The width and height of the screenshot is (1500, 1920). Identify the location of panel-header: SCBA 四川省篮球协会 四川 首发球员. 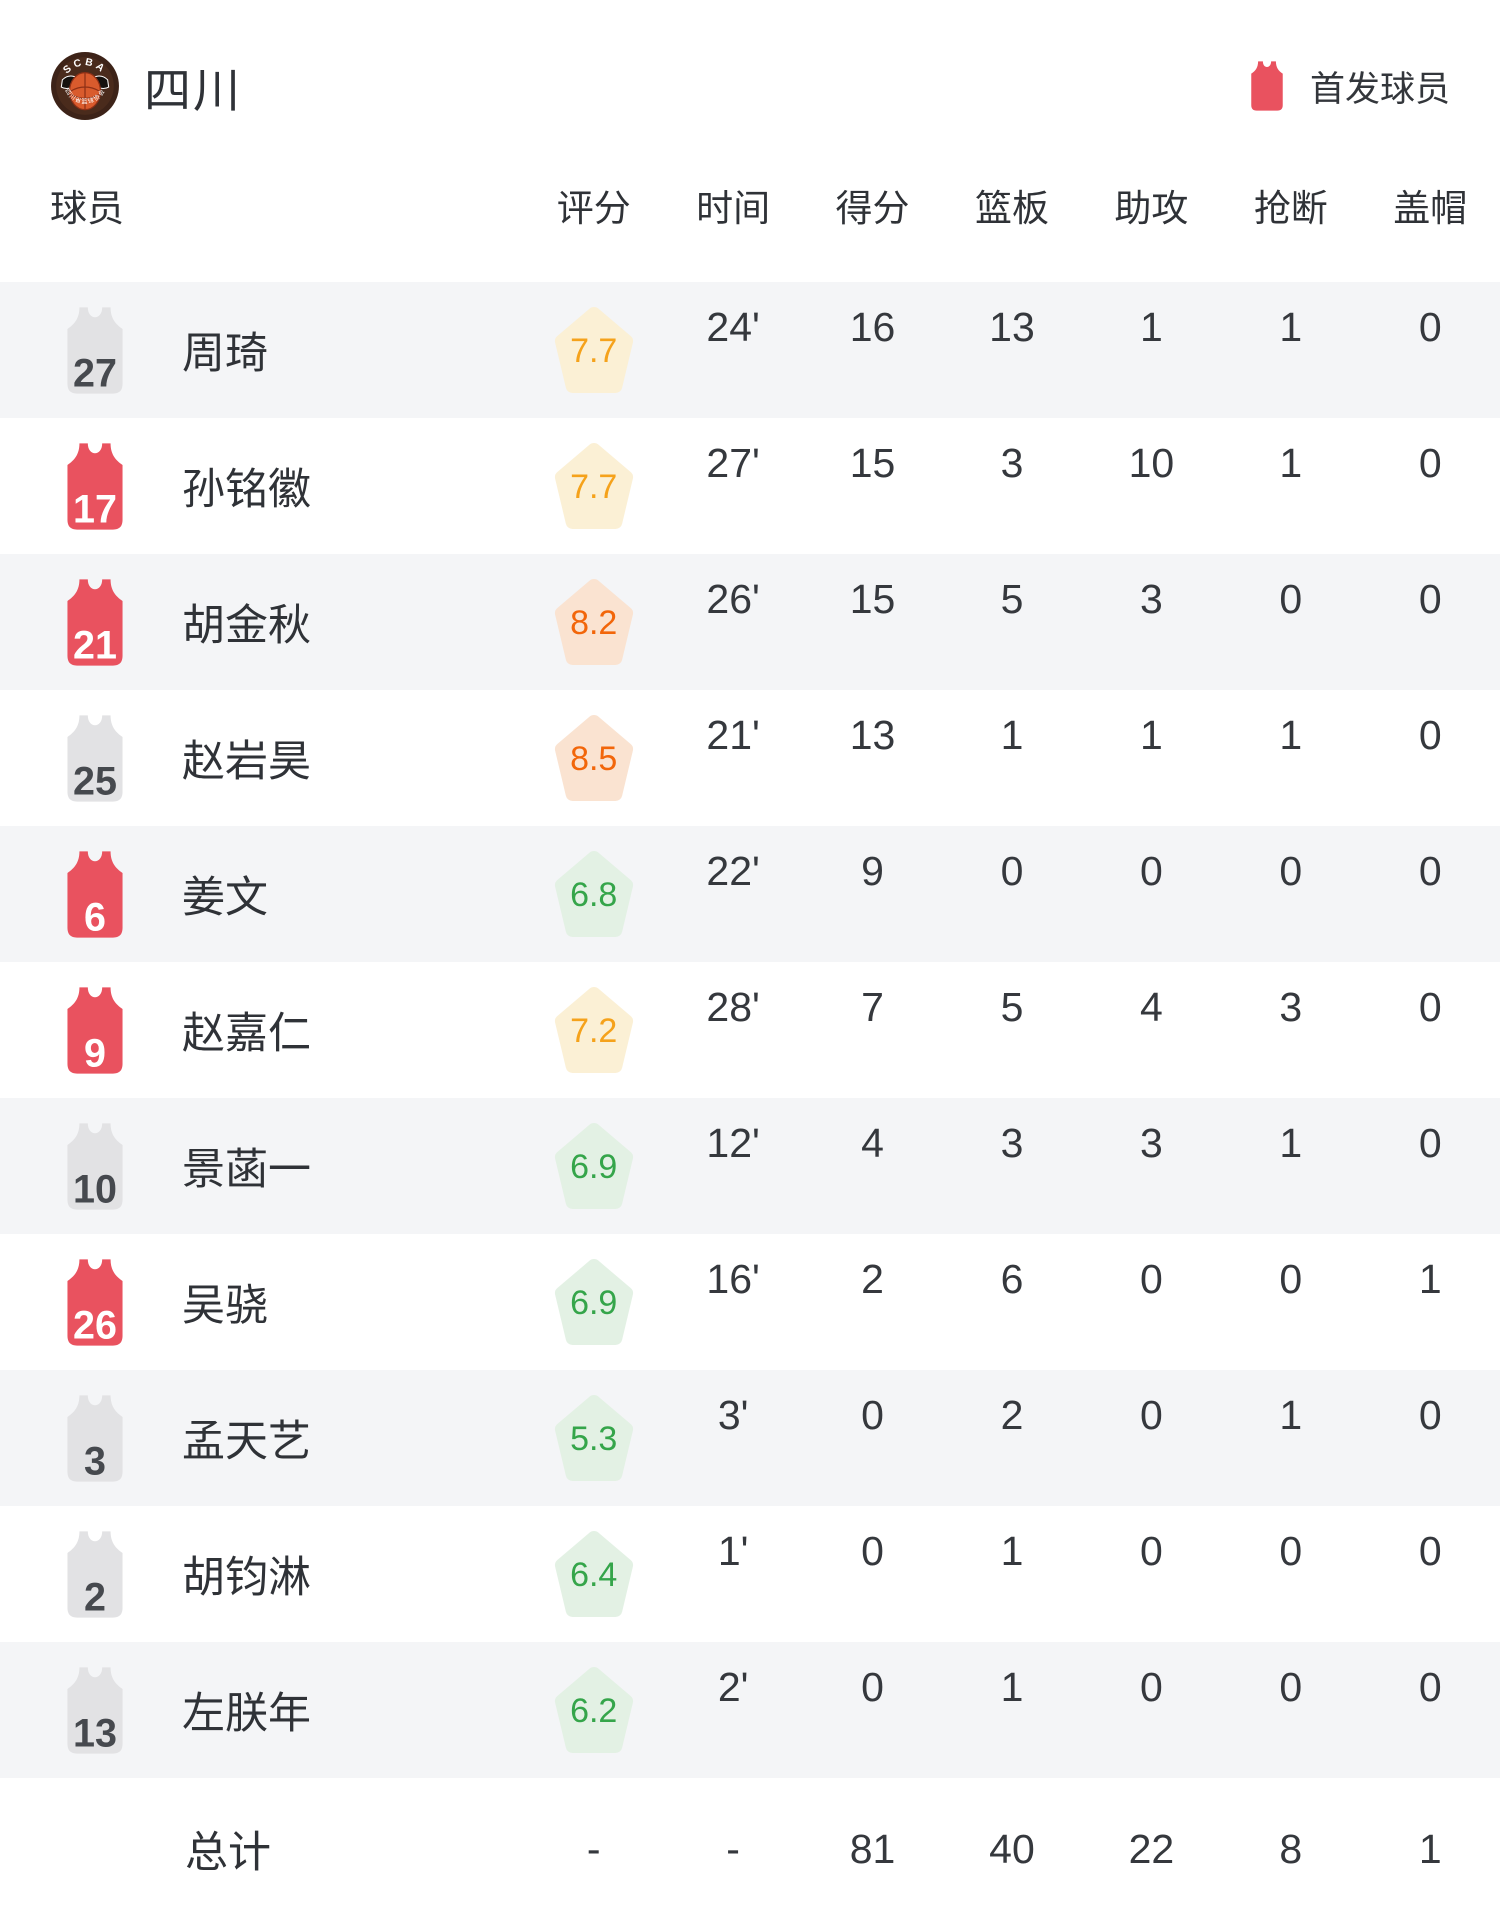
(750, 64).